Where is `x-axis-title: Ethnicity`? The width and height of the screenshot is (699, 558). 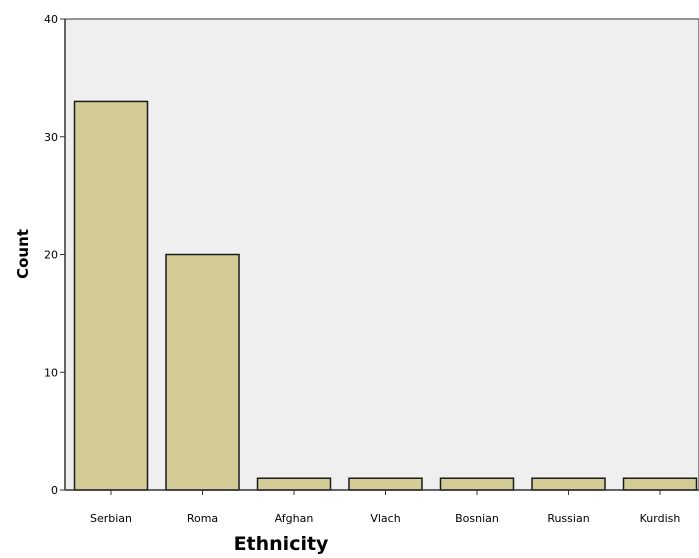 x-axis-title: Ethnicity is located at coordinates (281, 544).